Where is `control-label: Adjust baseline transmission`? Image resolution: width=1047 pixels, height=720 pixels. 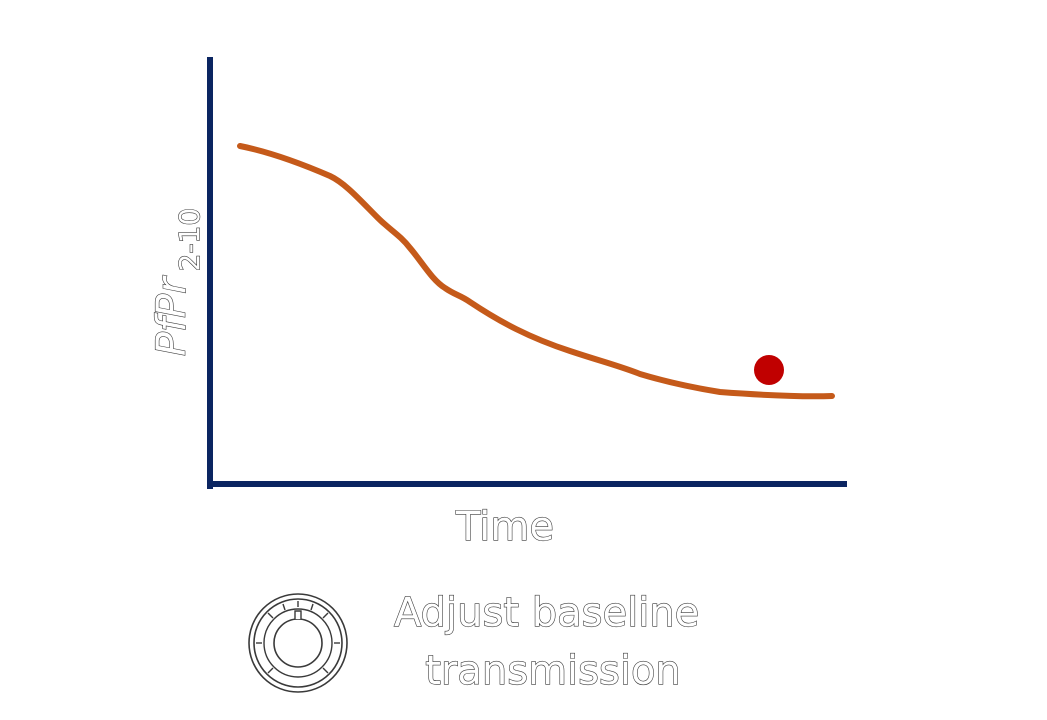 control-label: Adjust baseline transmission is located at coordinates (553, 642).